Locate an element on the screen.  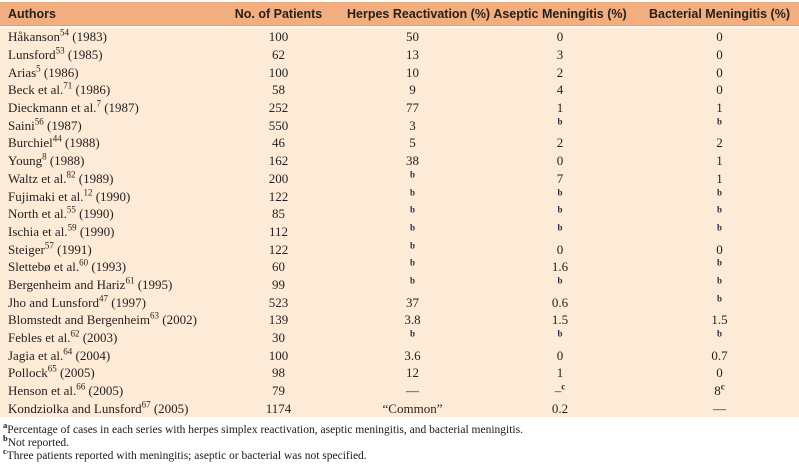
table-row: Jagia et al.64 (2004) 100 3.6 0 0.7 is located at coordinates (399, 355).